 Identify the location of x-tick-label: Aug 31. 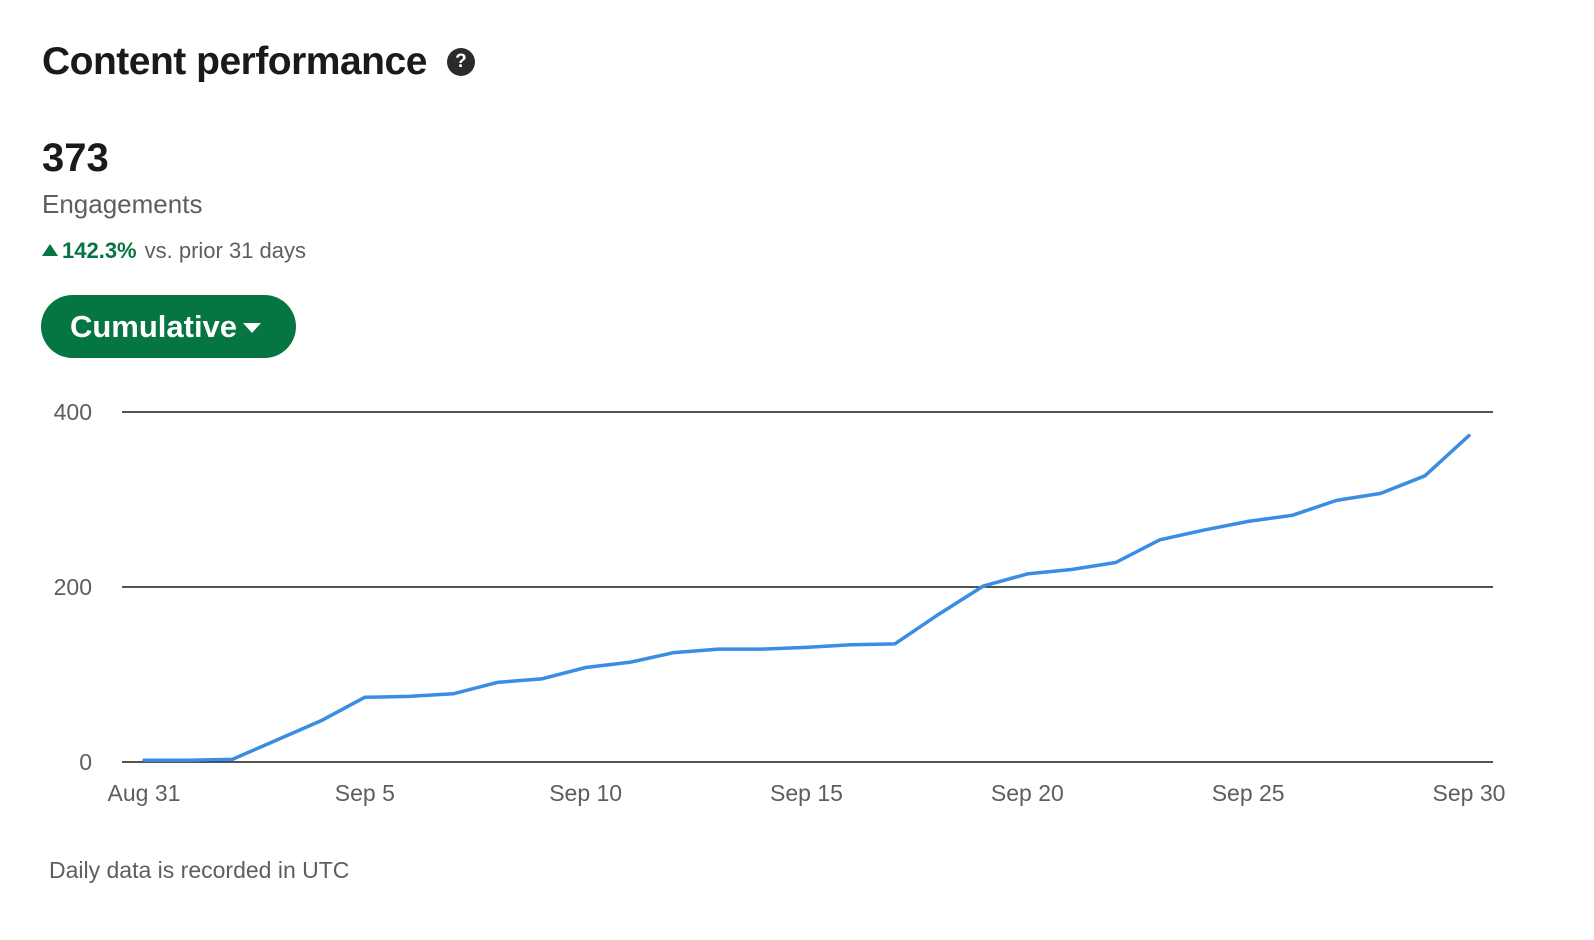
(144, 793).